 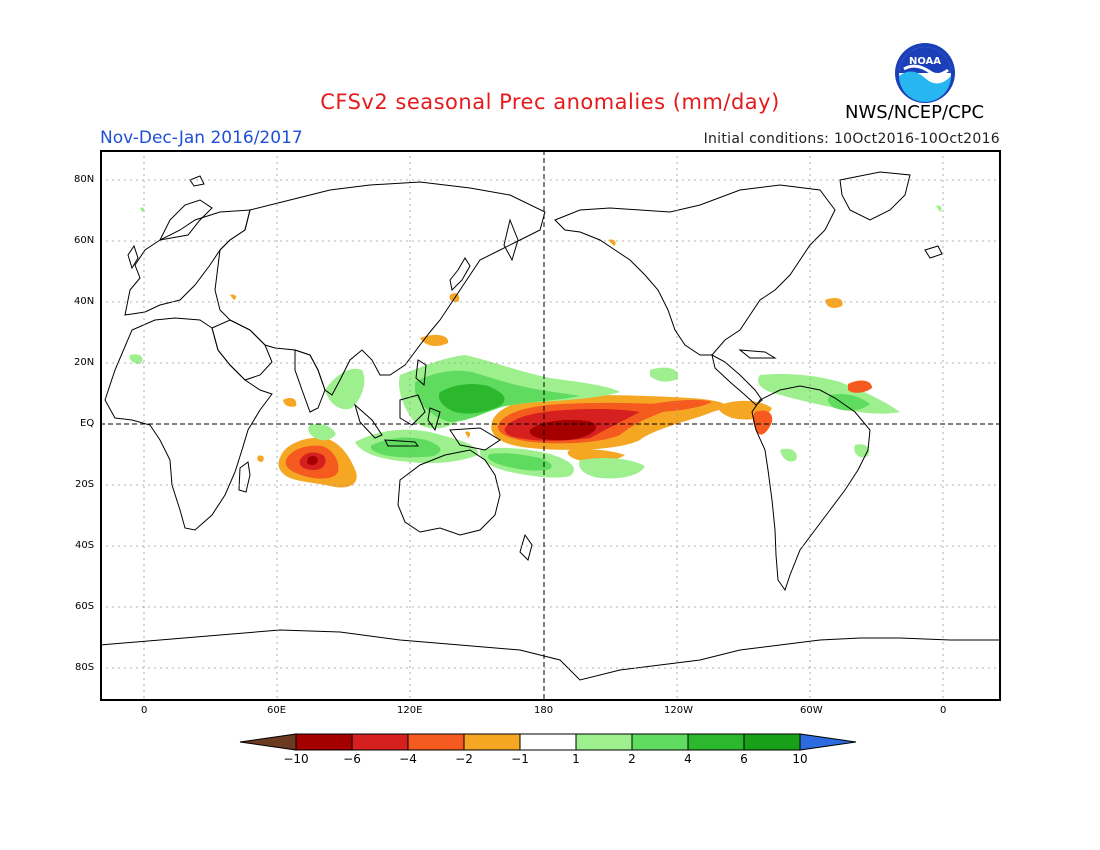 What do you see at coordinates (310, 381) in the screenshot?
I see `coastline-india` at bounding box center [310, 381].